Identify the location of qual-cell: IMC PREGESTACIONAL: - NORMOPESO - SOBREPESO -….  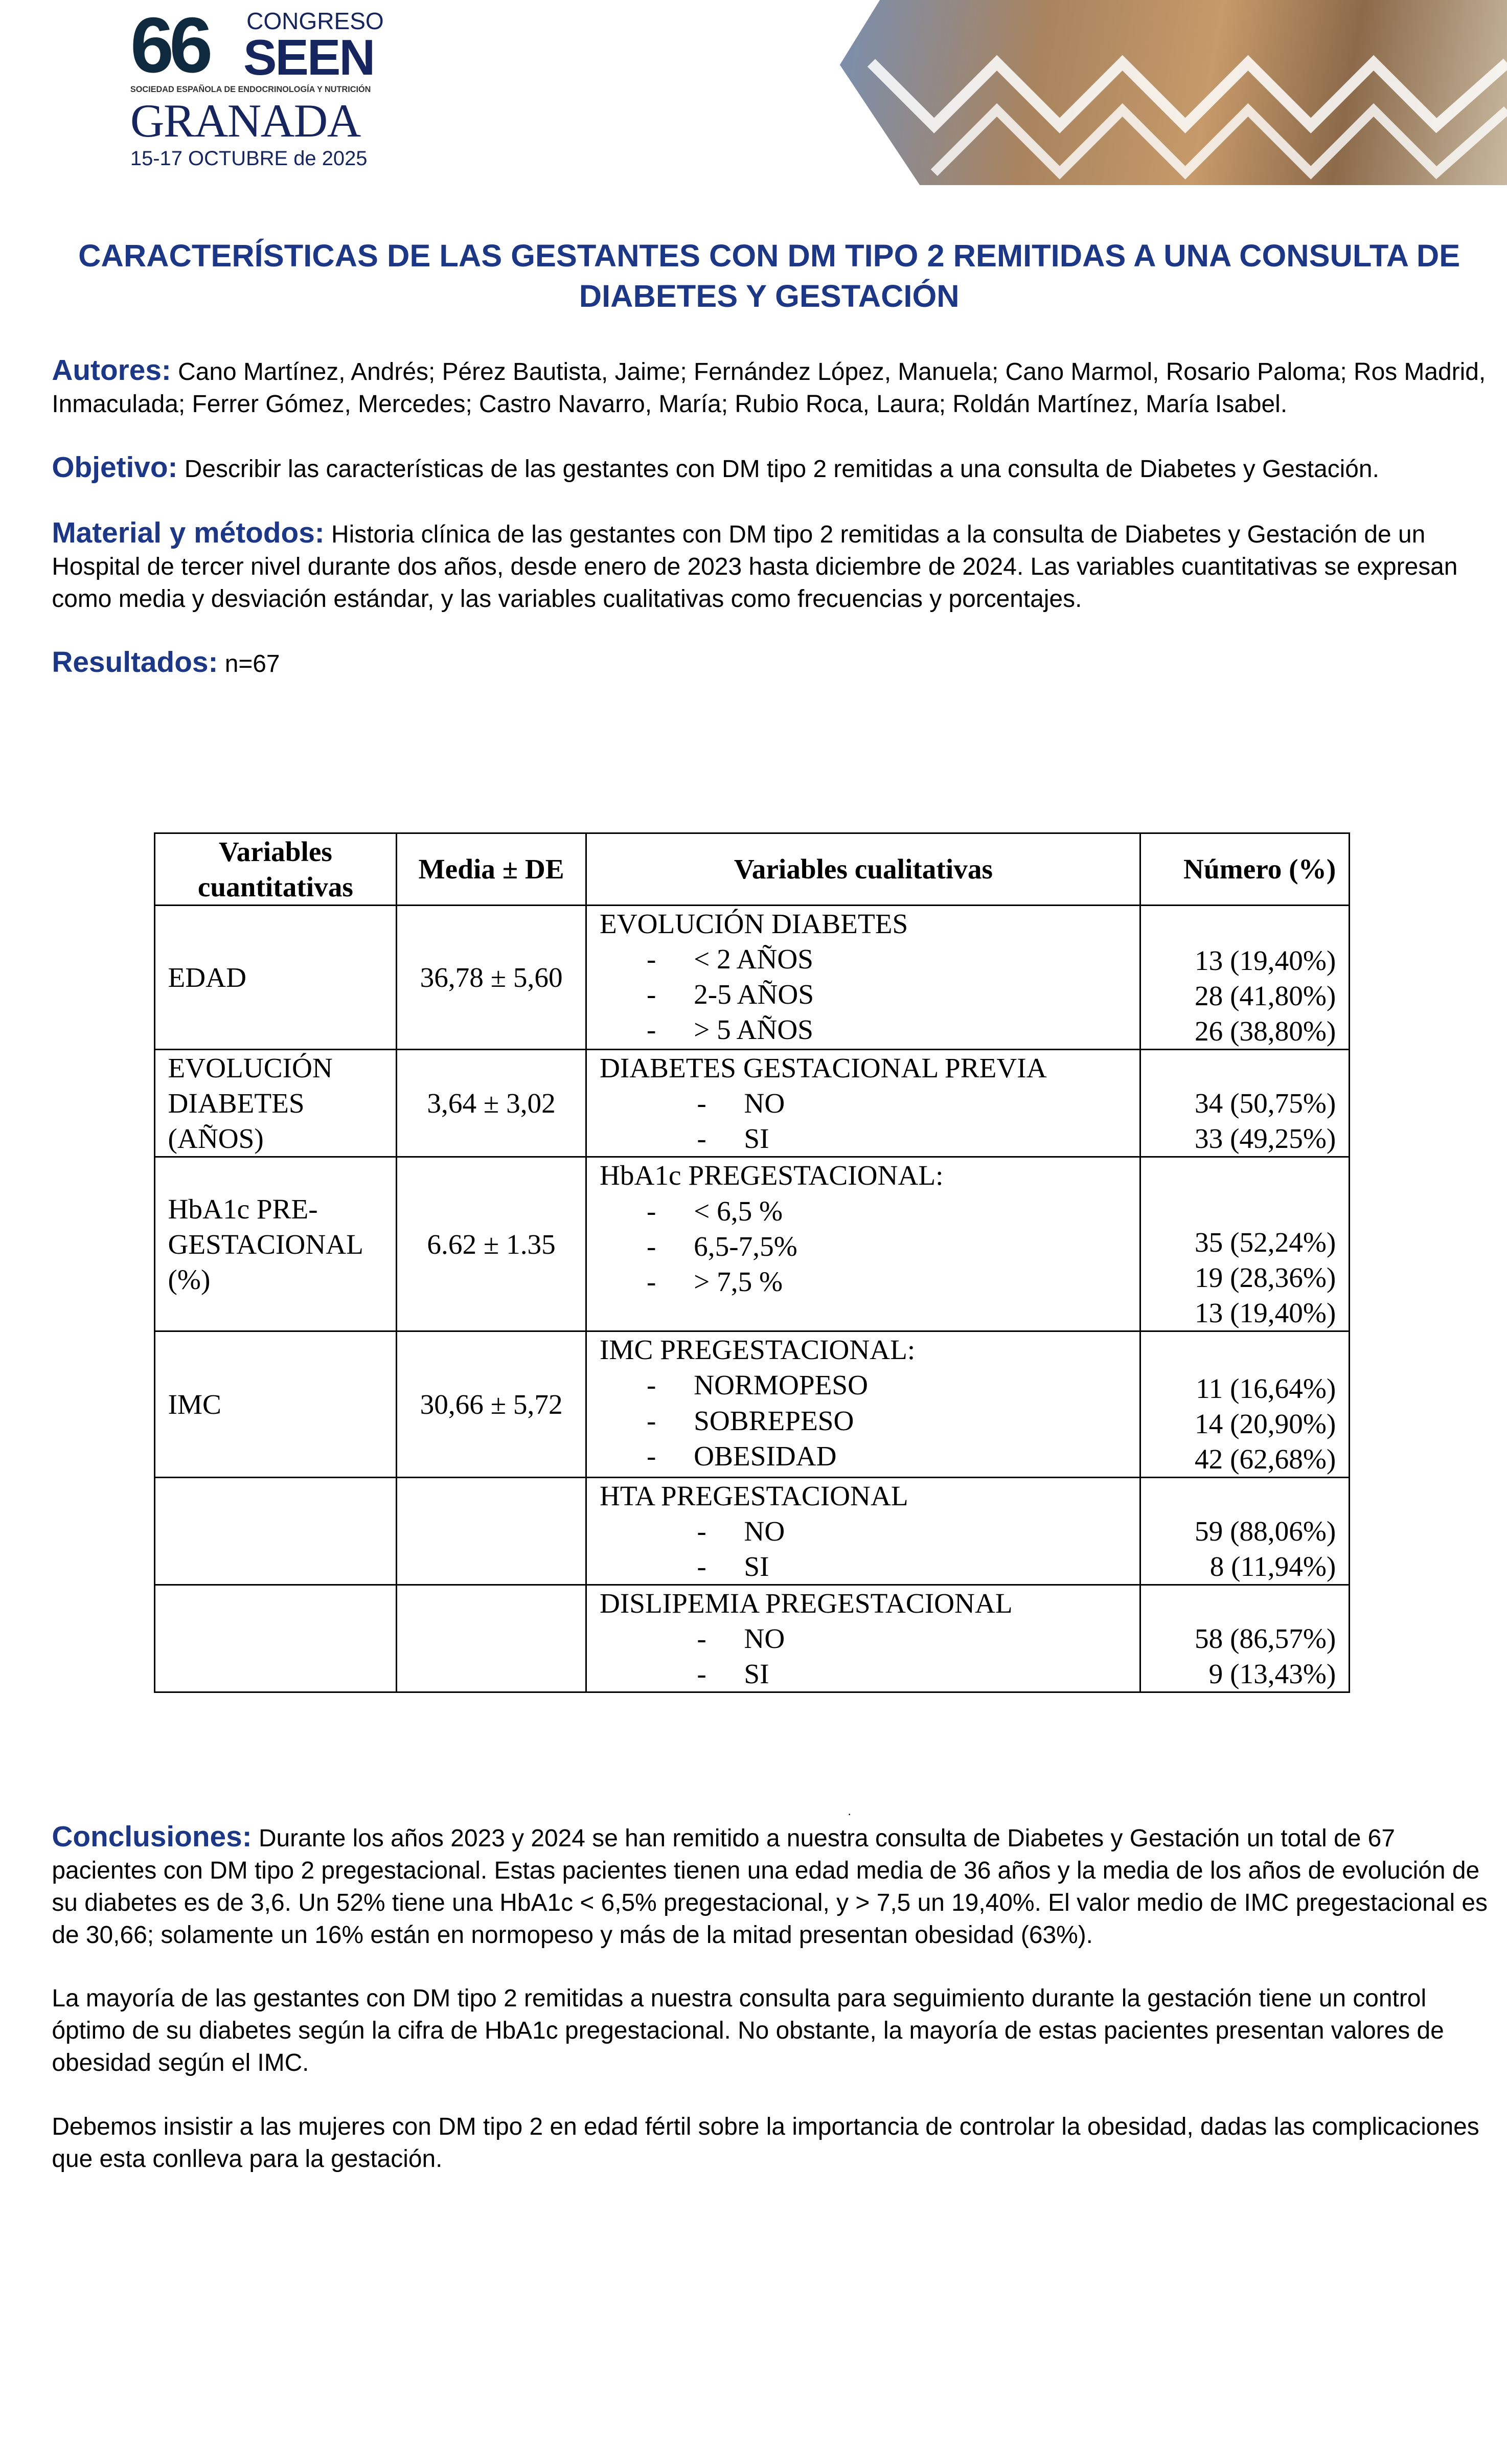
(863, 1404).